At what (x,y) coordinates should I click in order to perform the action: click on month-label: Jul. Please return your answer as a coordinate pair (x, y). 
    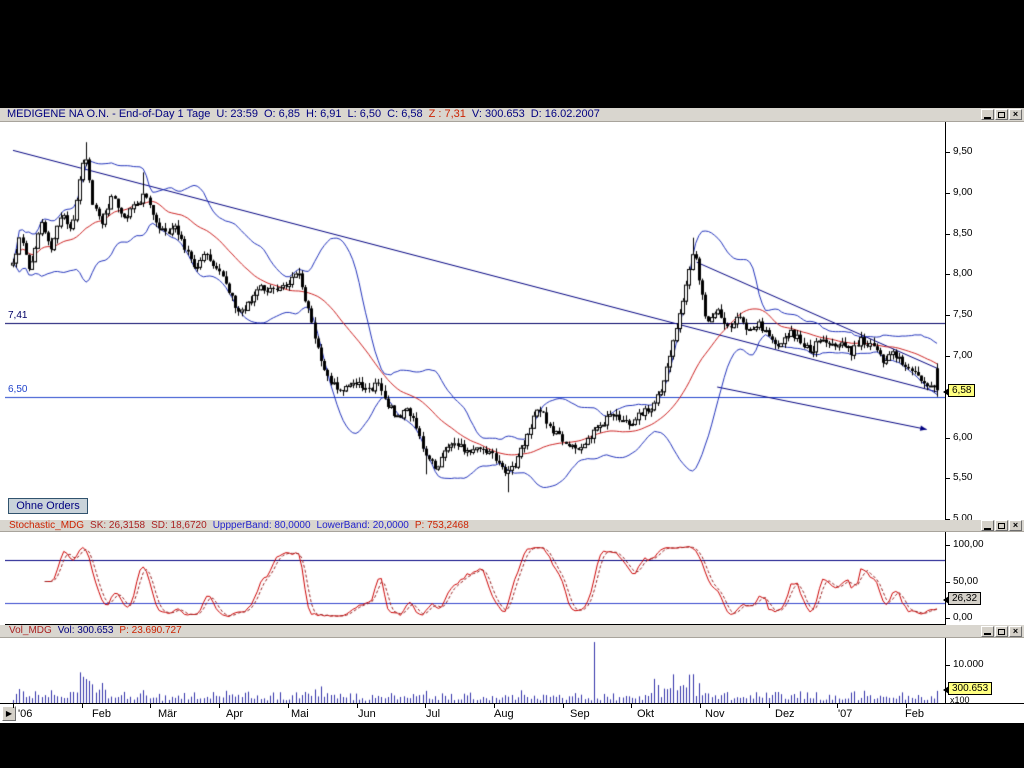
    Looking at the image, I should click on (433, 714).